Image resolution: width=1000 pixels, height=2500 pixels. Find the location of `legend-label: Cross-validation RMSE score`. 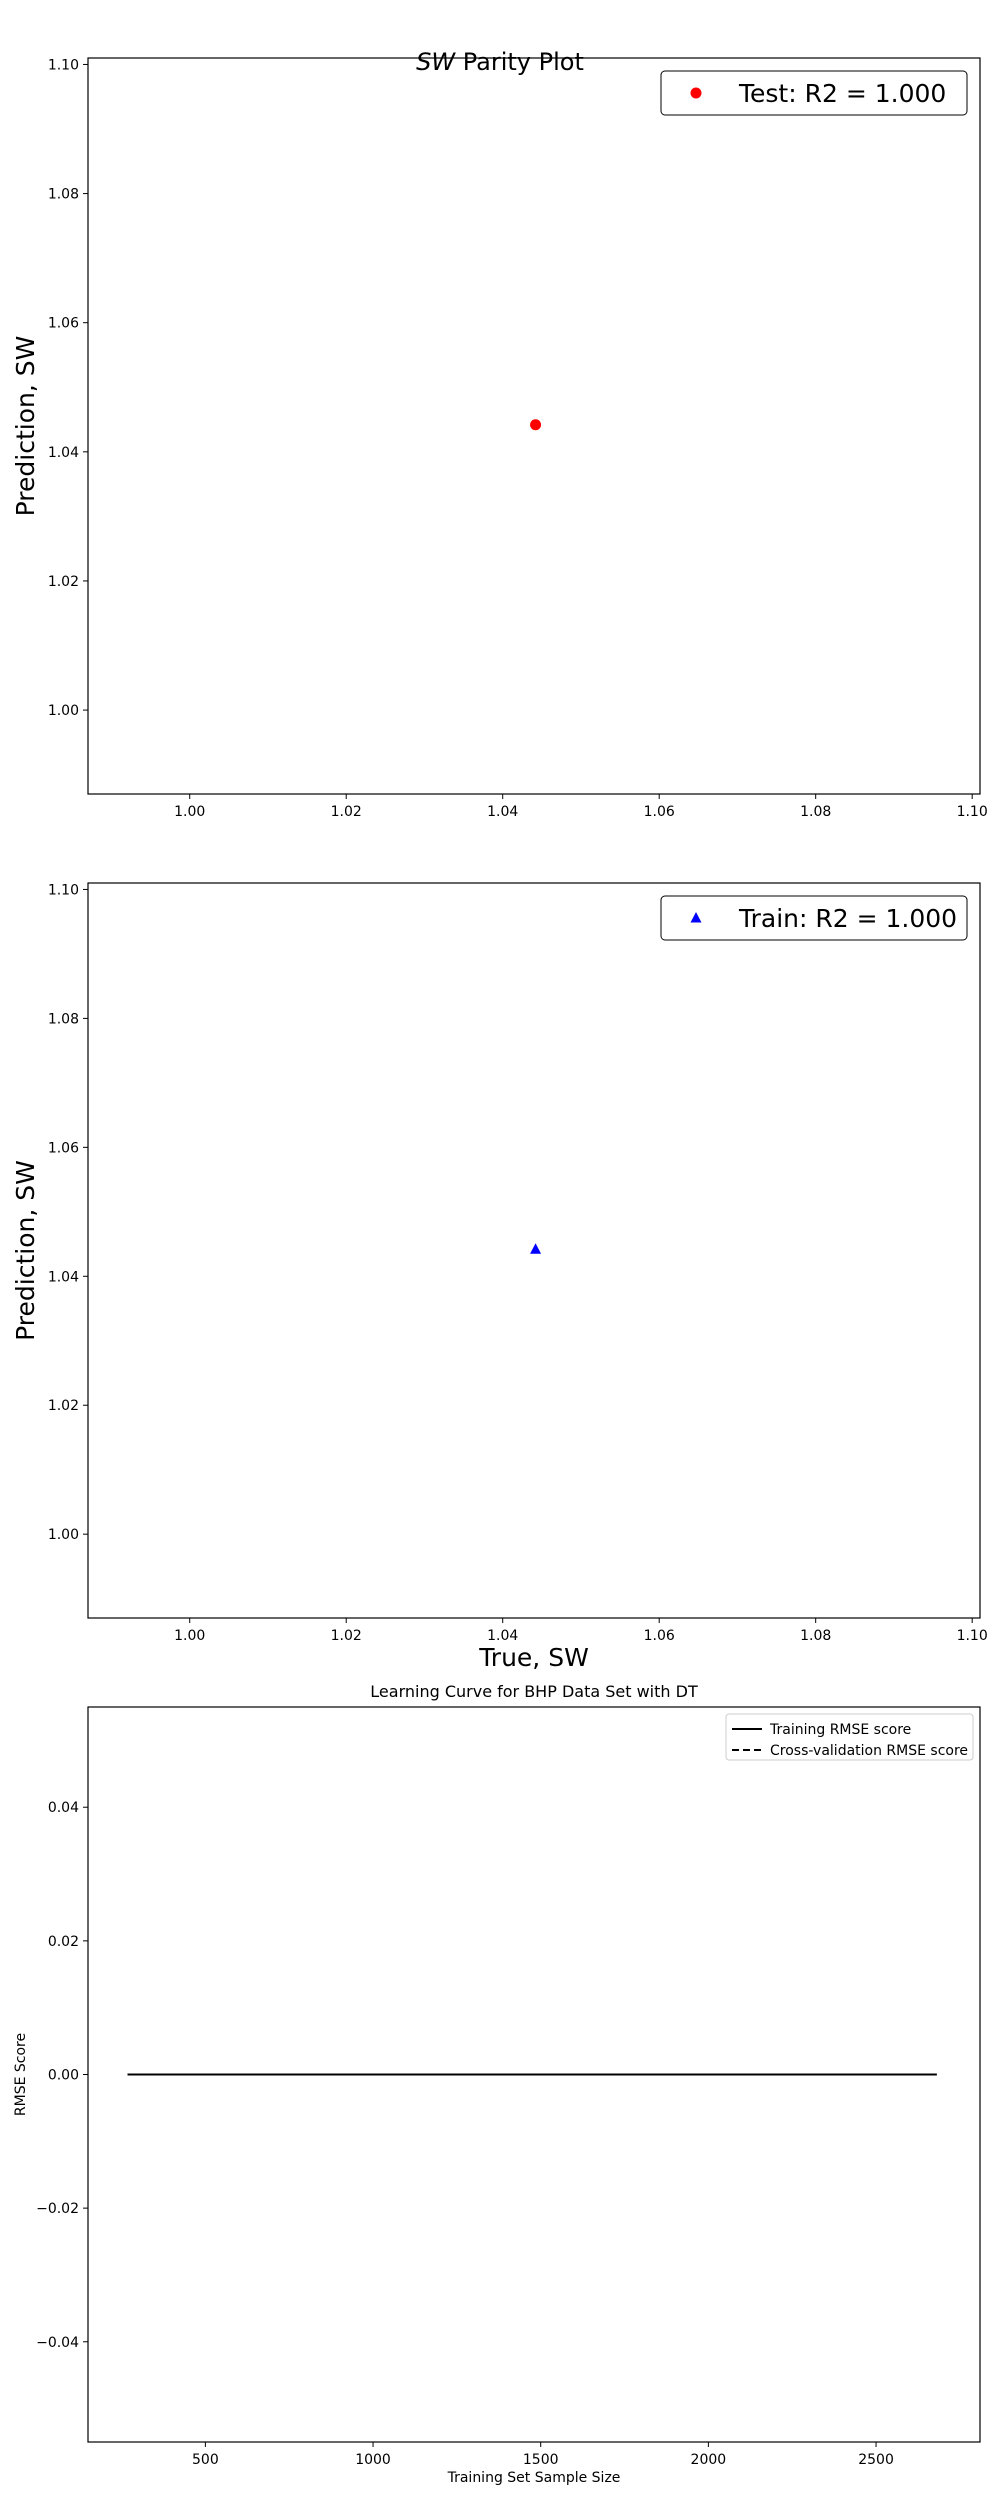

legend-label: Cross-validation RMSE score is located at coordinates (869, 1751).